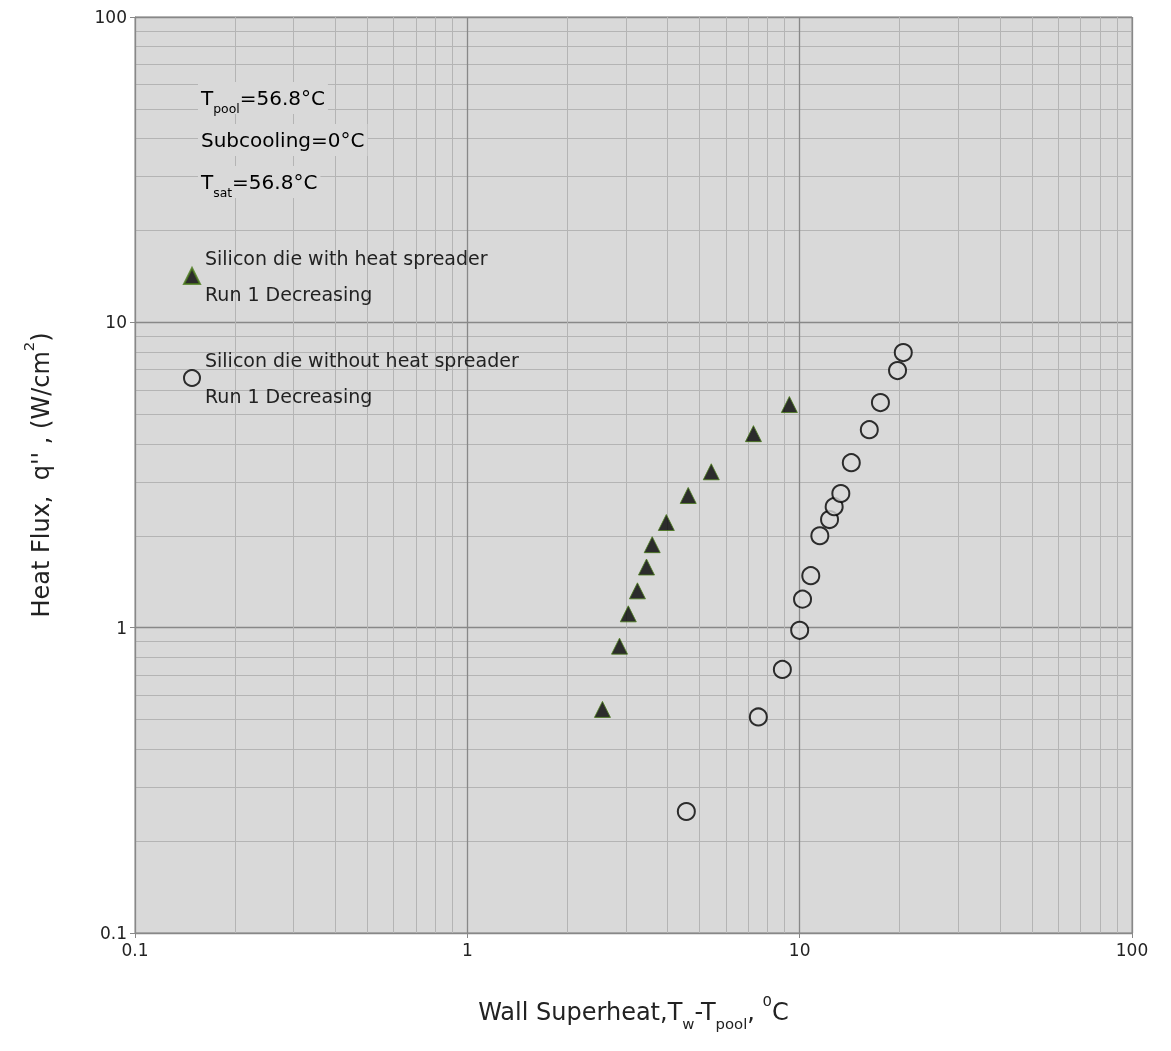 The image size is (1171, 1051). What do you see at coordinates (799, 949) in the screenshot?
I see `x-tick-label: 10` at bounding box center [799, 949].